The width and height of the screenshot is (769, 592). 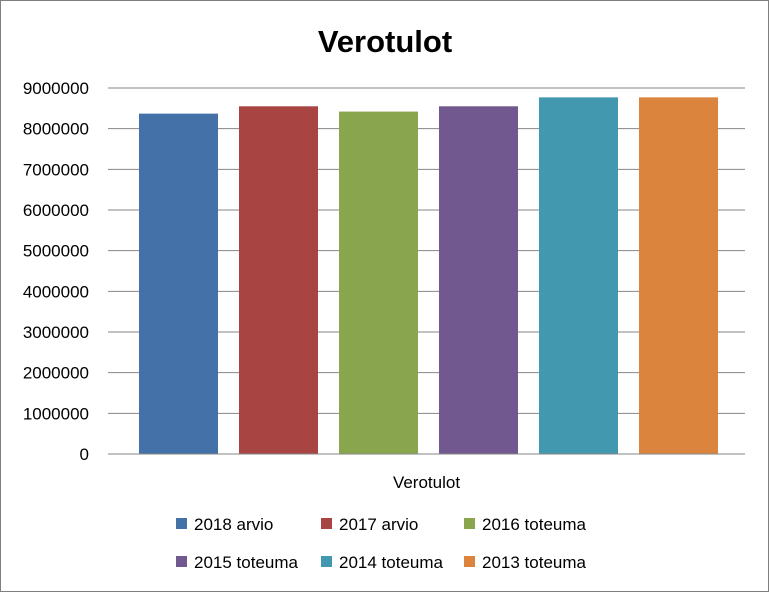 What do you see at coordinates (246, 562) in the screenshot?
I see `legend-label: 2015 toteuma` at bounding box center [246, 562].